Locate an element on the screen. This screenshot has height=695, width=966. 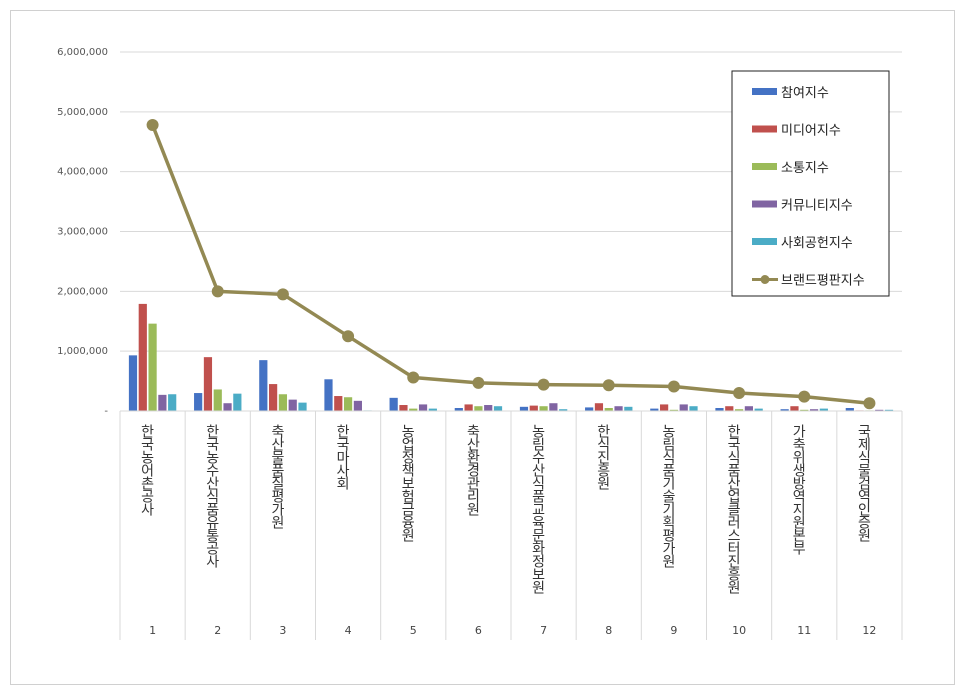
legend-box is located at coordinates (810, 183).